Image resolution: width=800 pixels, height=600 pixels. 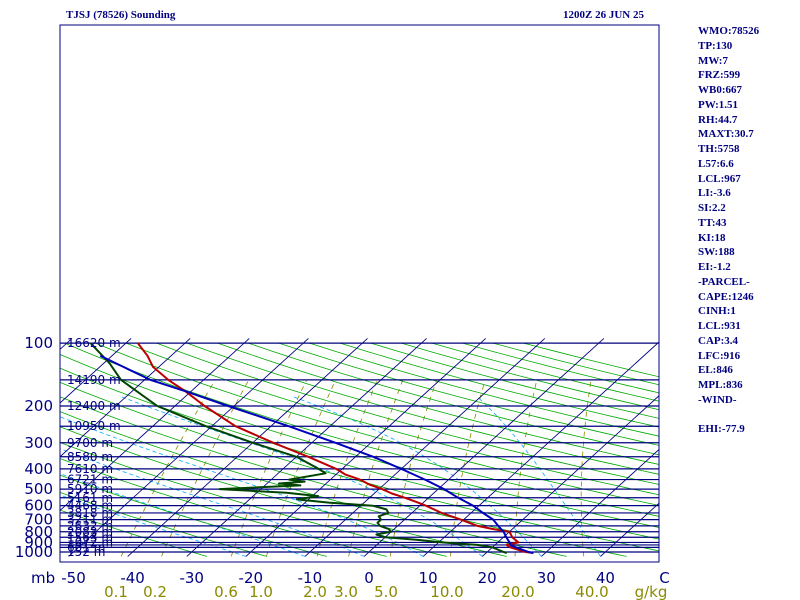 What do you see at coordinates (664, 578) in the screenshot?
I see `temperature-unit-label: C` at bounding box center [664, 578].